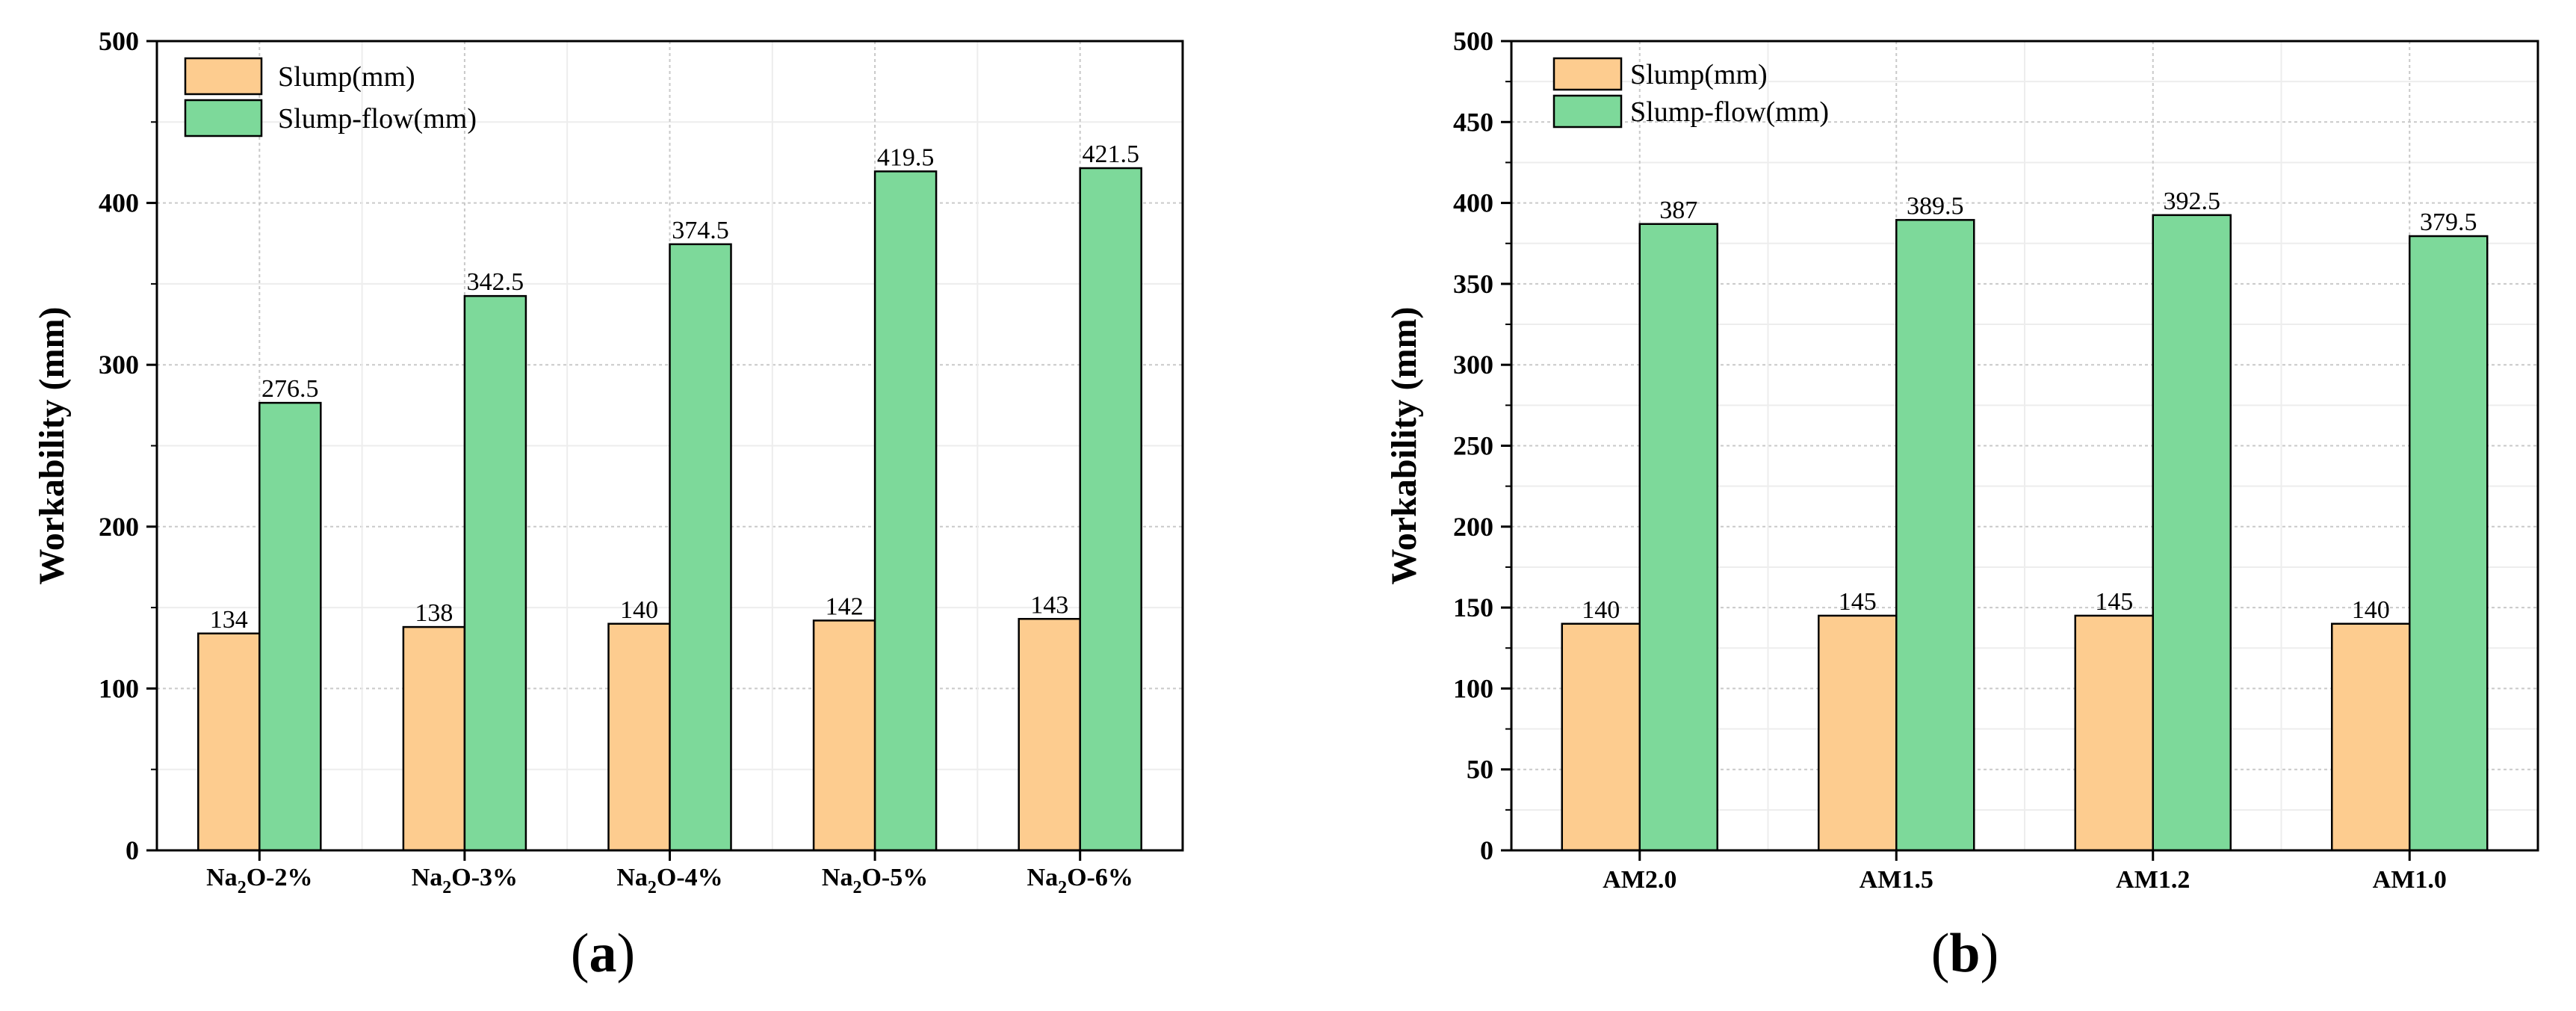 The width and height of the screenshot is (2576, 1011). What do you see at coordinates (1473, 446) in the screenshot?
I see `y-tick-label: 250` at bounding box center [1473, 446].